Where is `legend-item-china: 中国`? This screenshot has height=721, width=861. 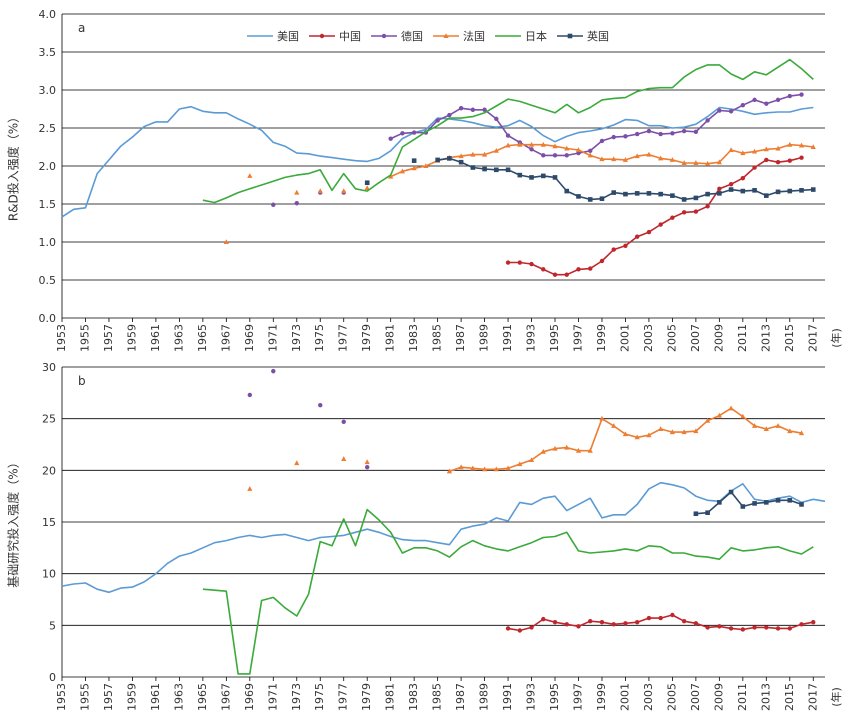
legend-item-china: 中国 is located at coordinates (335, 36).